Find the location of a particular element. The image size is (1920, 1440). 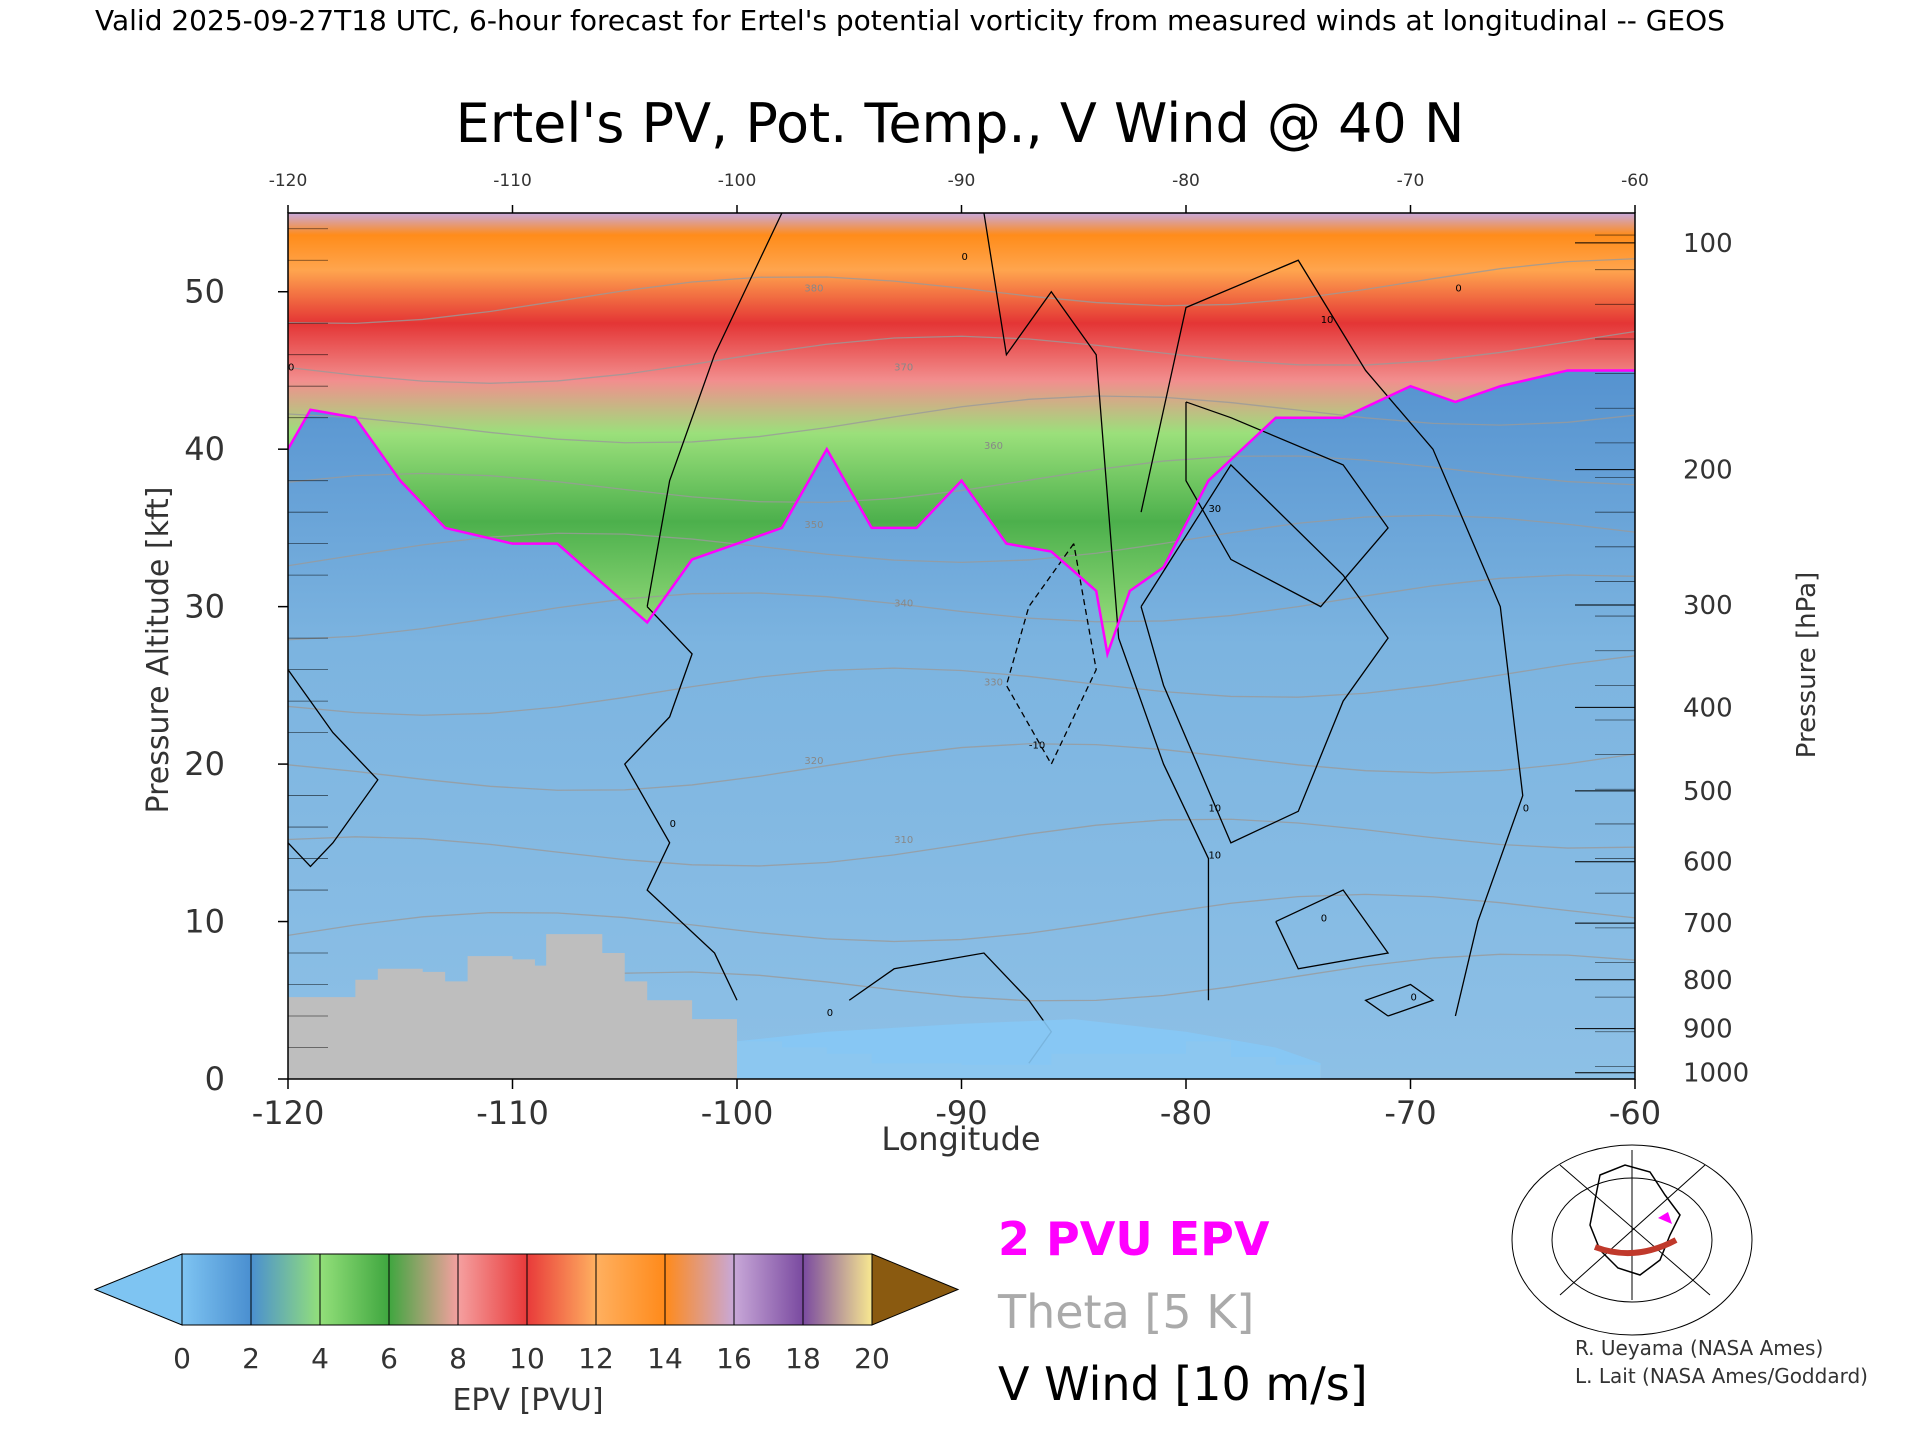

y-tick-label: 50 is located at coordinates (204, 292).